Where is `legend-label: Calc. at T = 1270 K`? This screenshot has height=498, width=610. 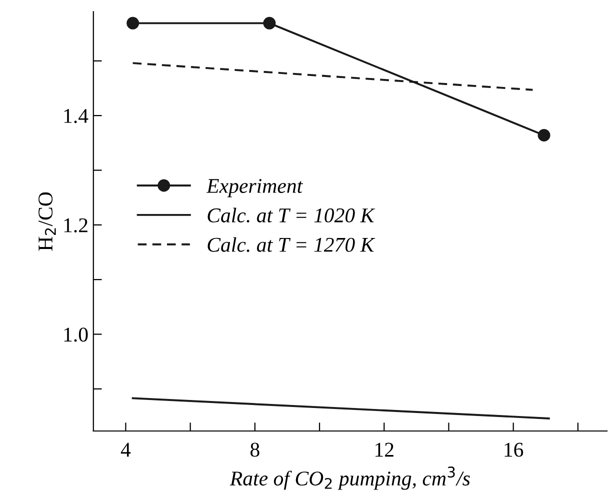 legend-label: Calc. at T = 1270 K is located at coordinates (292, 244).